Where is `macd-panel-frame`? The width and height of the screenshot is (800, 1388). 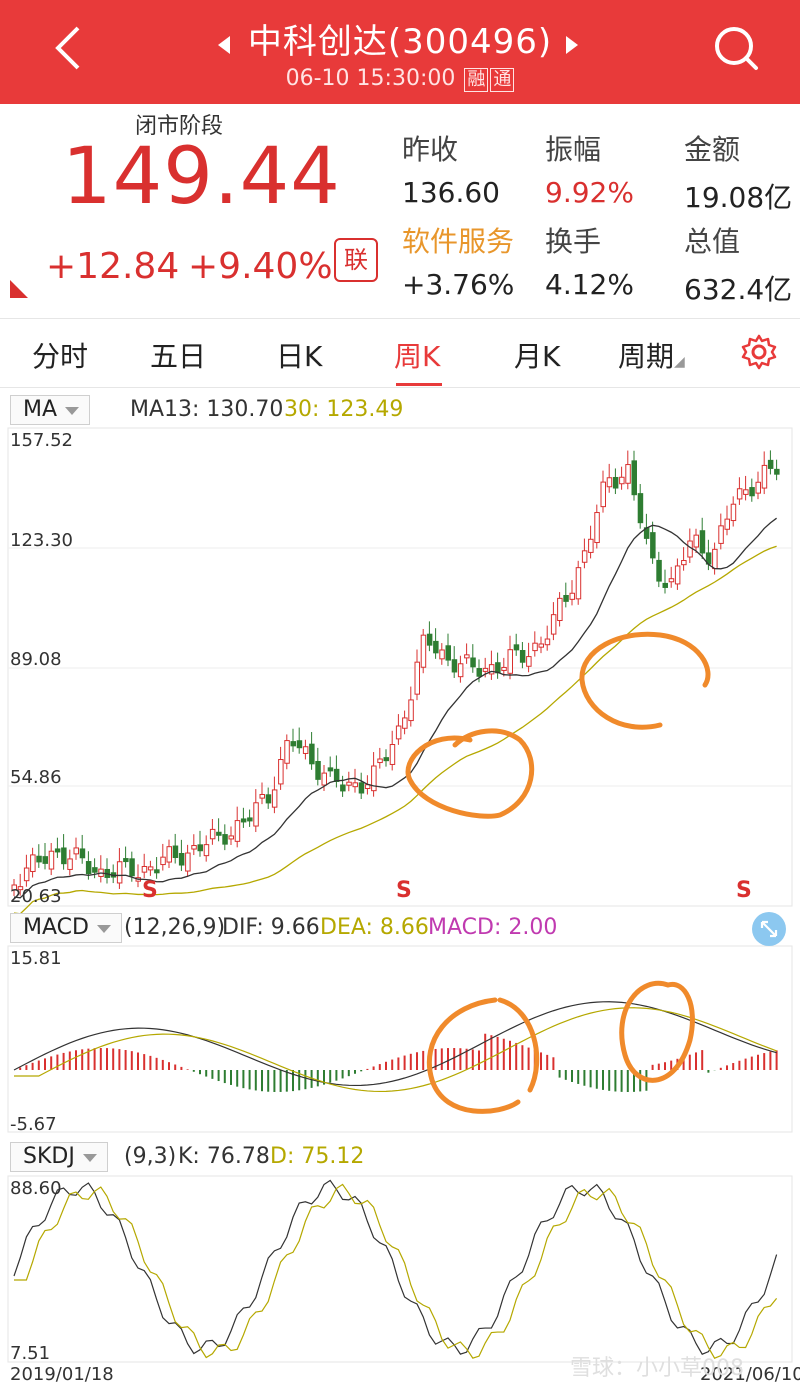
macd-panel-frame is located at coordinates (400, 1039).